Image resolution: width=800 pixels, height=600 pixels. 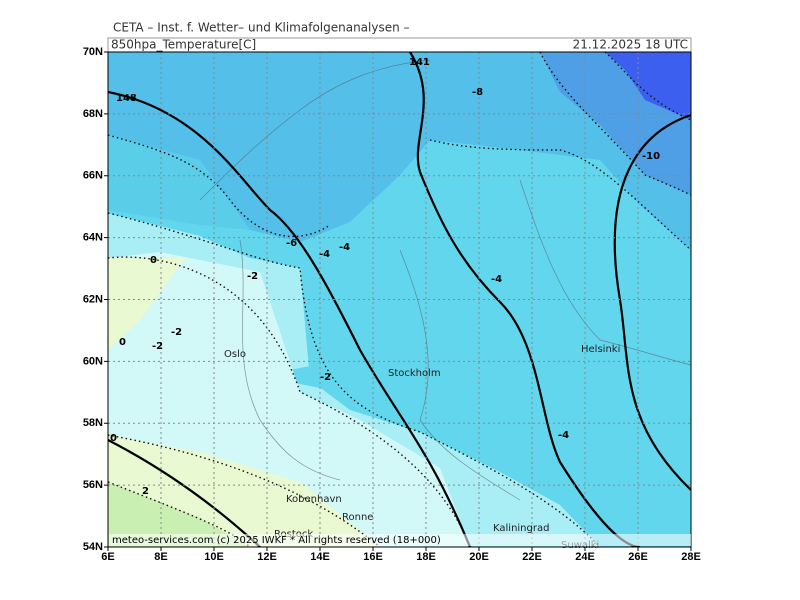 I want to click on x-tick-label: 22E, so click(x=532, y=557).